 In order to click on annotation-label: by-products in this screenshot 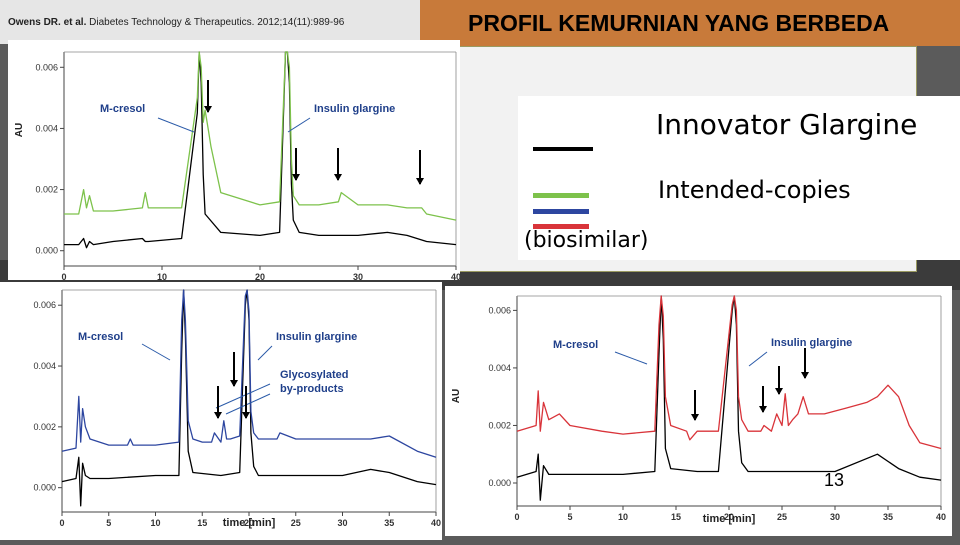, I will do `click(312, 389)`.